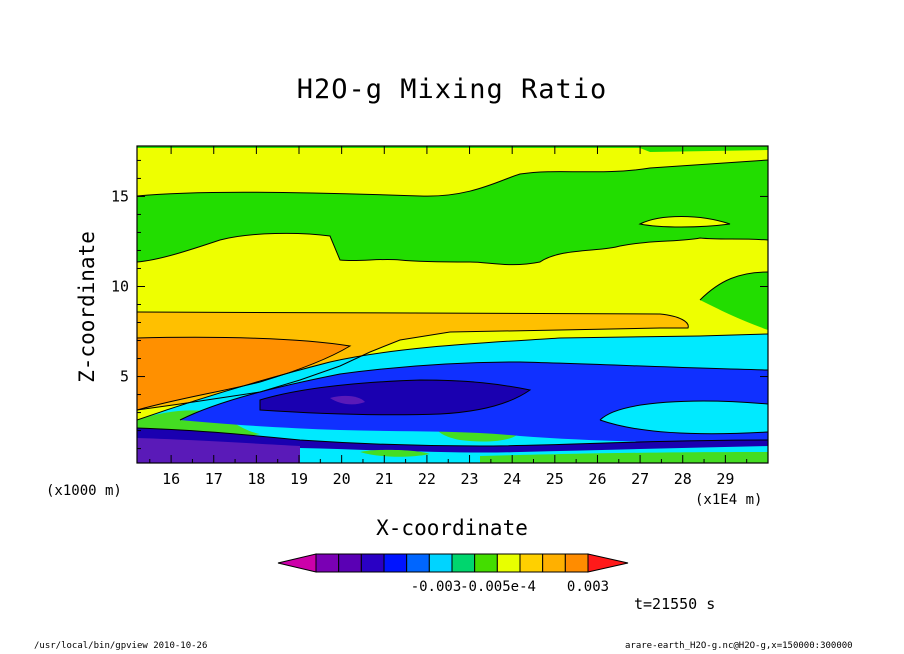 The height and width of the screenshot is (654, 904). What do you see at coordinates (725, 479) in the screenshot?
I see `x-tick-label: 29` at bounding box center [725, 479].